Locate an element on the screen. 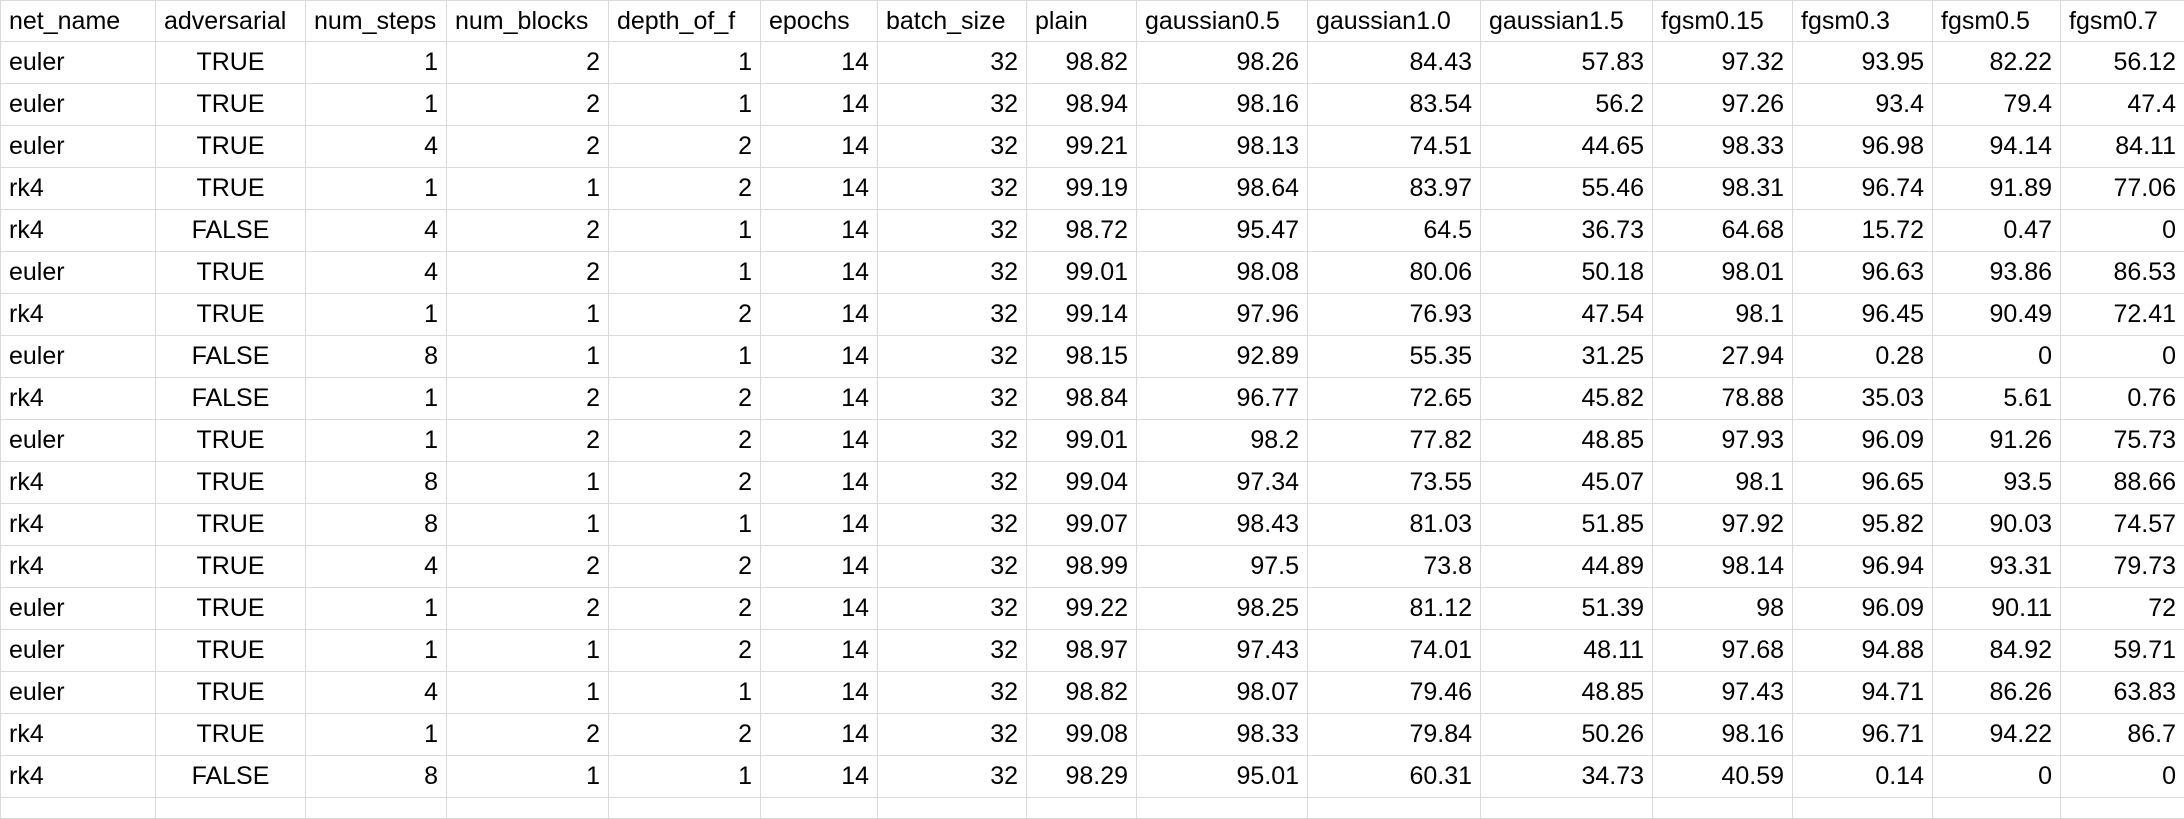 Image resolution: width=2184 pixels, height=819 pixels. cell-fgsm0-3: 94.71 is located at coordinates (1863, 693).